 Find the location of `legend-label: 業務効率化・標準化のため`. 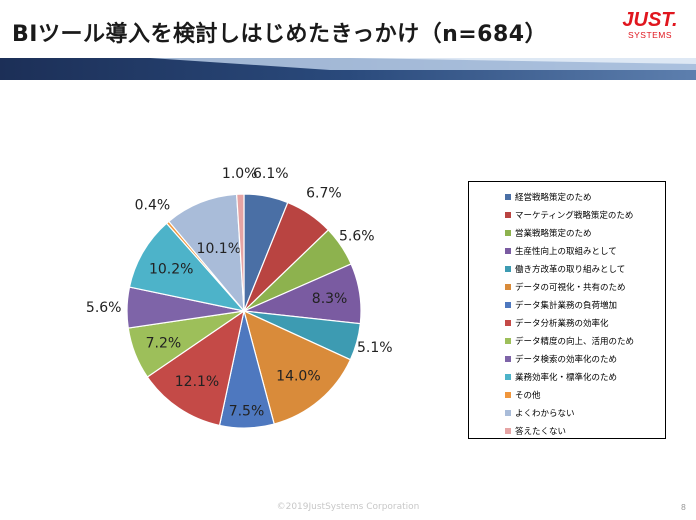

legend-label: 業務効率化・標準化のため is located at coordinates (566, 378).